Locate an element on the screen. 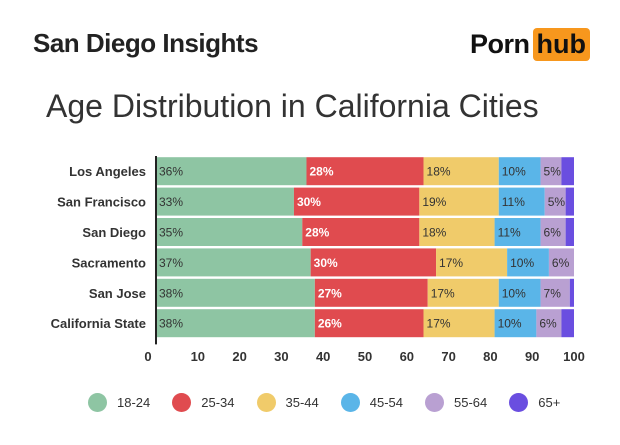 The width and height of the screenshot is (620, 445). data-label: 7% is located at coordinates (553, 293).